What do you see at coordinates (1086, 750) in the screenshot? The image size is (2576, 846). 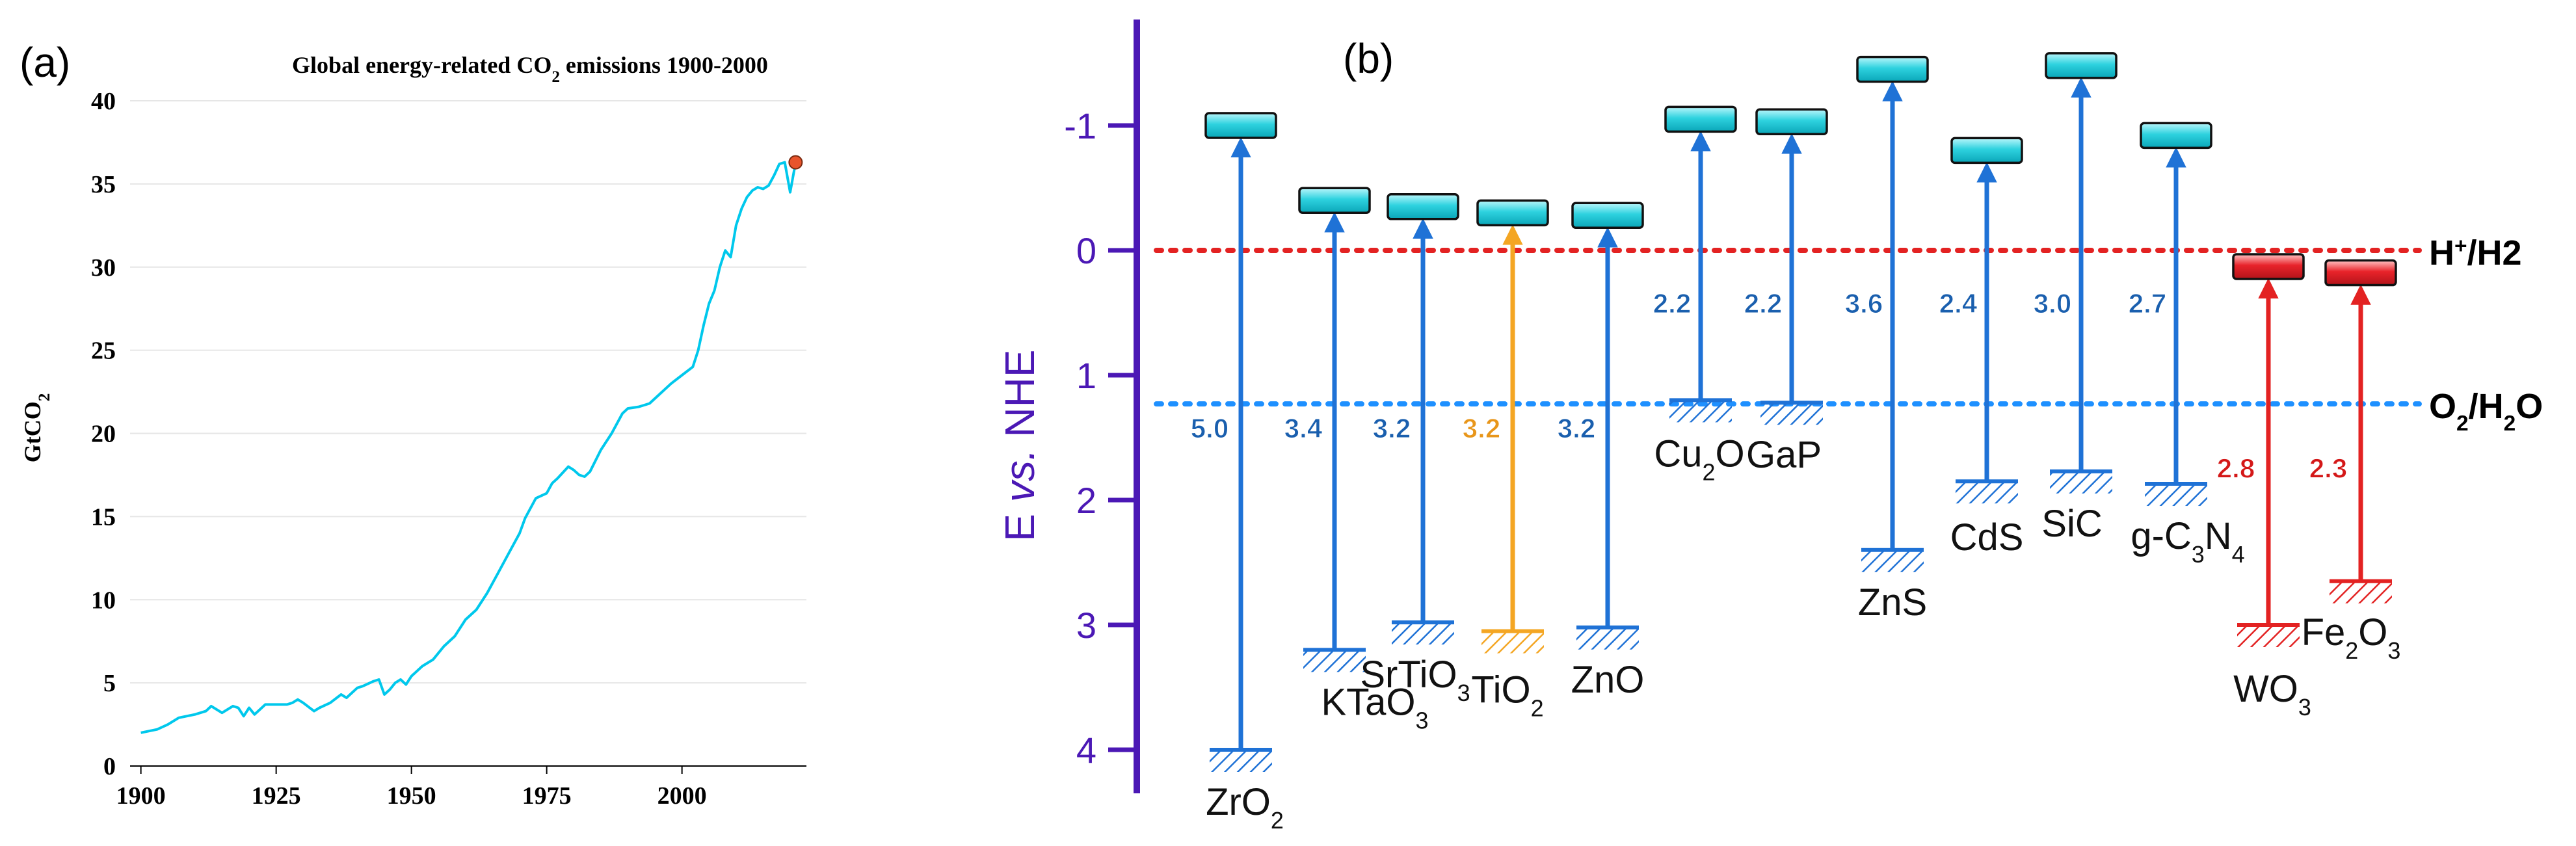 I see `y-tick-label: 4` at bounding box center [1086, 750].